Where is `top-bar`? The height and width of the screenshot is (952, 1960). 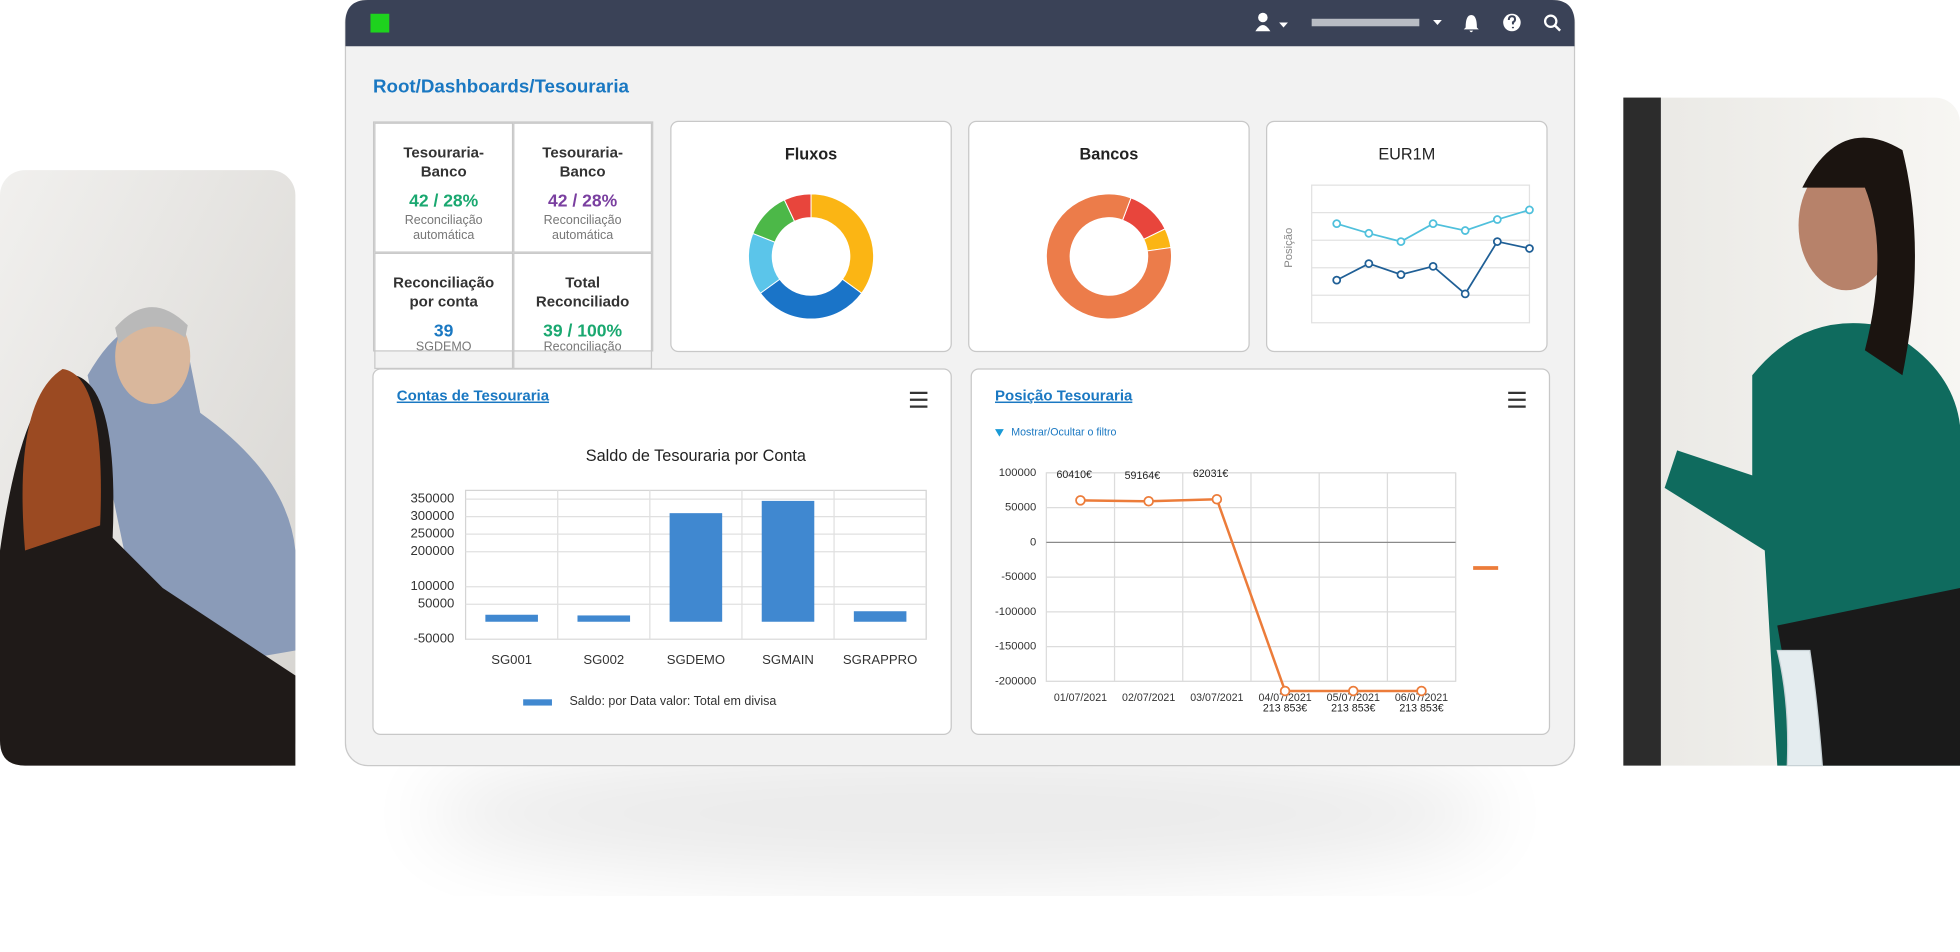
top-bar is located at coordinates (960, 23).